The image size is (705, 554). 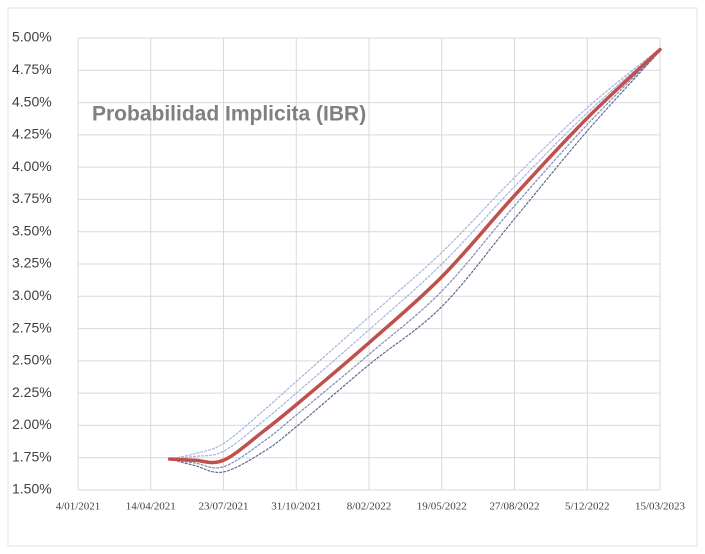 I want to click on y-tick-label: 1.75%, so click(x=32, y=456).